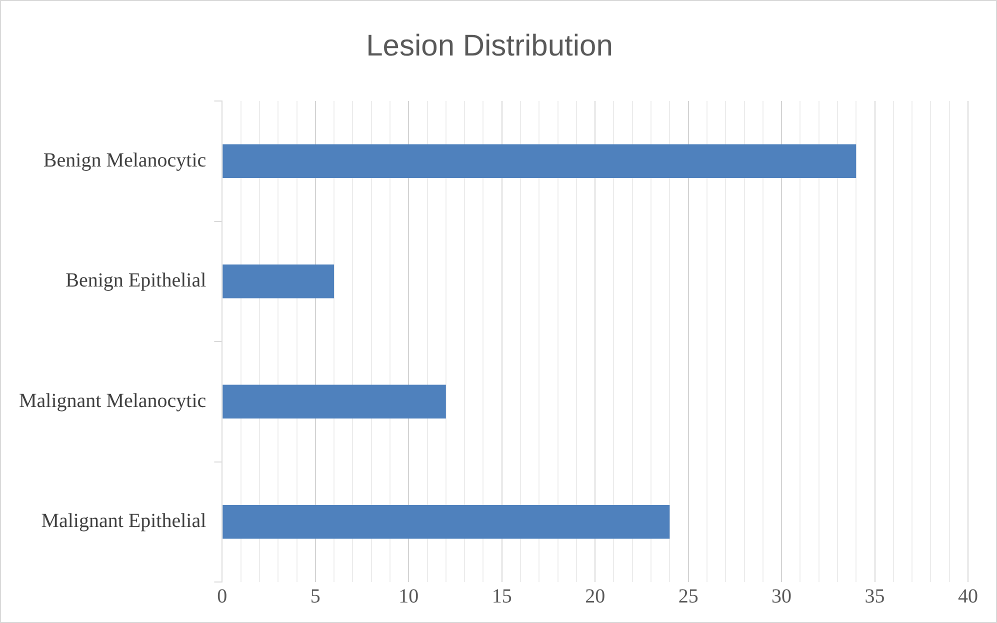  I want to click on x-tick-label: 0, so click(222, 596).